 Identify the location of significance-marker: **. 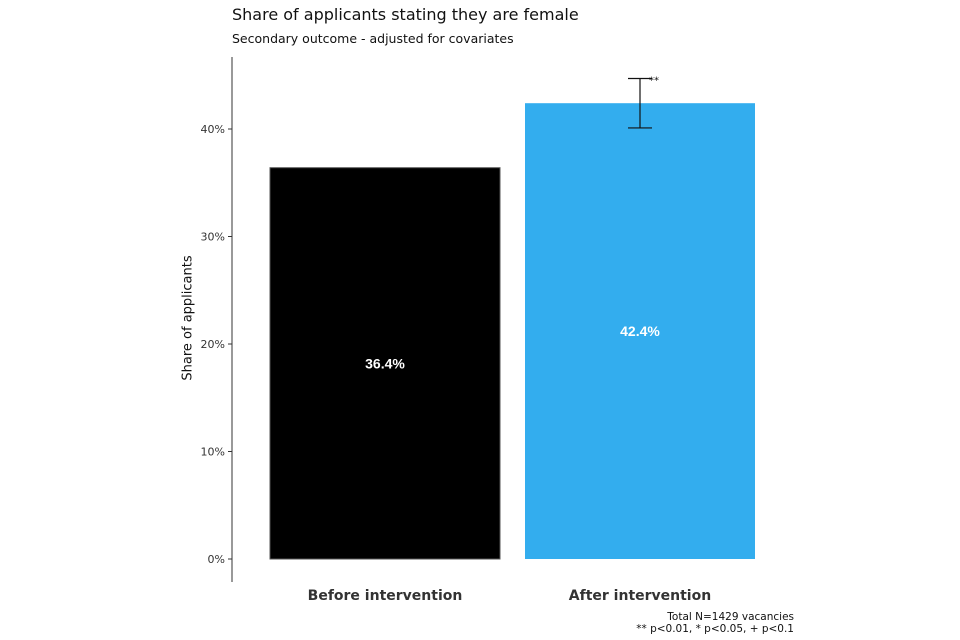
(654, 80).